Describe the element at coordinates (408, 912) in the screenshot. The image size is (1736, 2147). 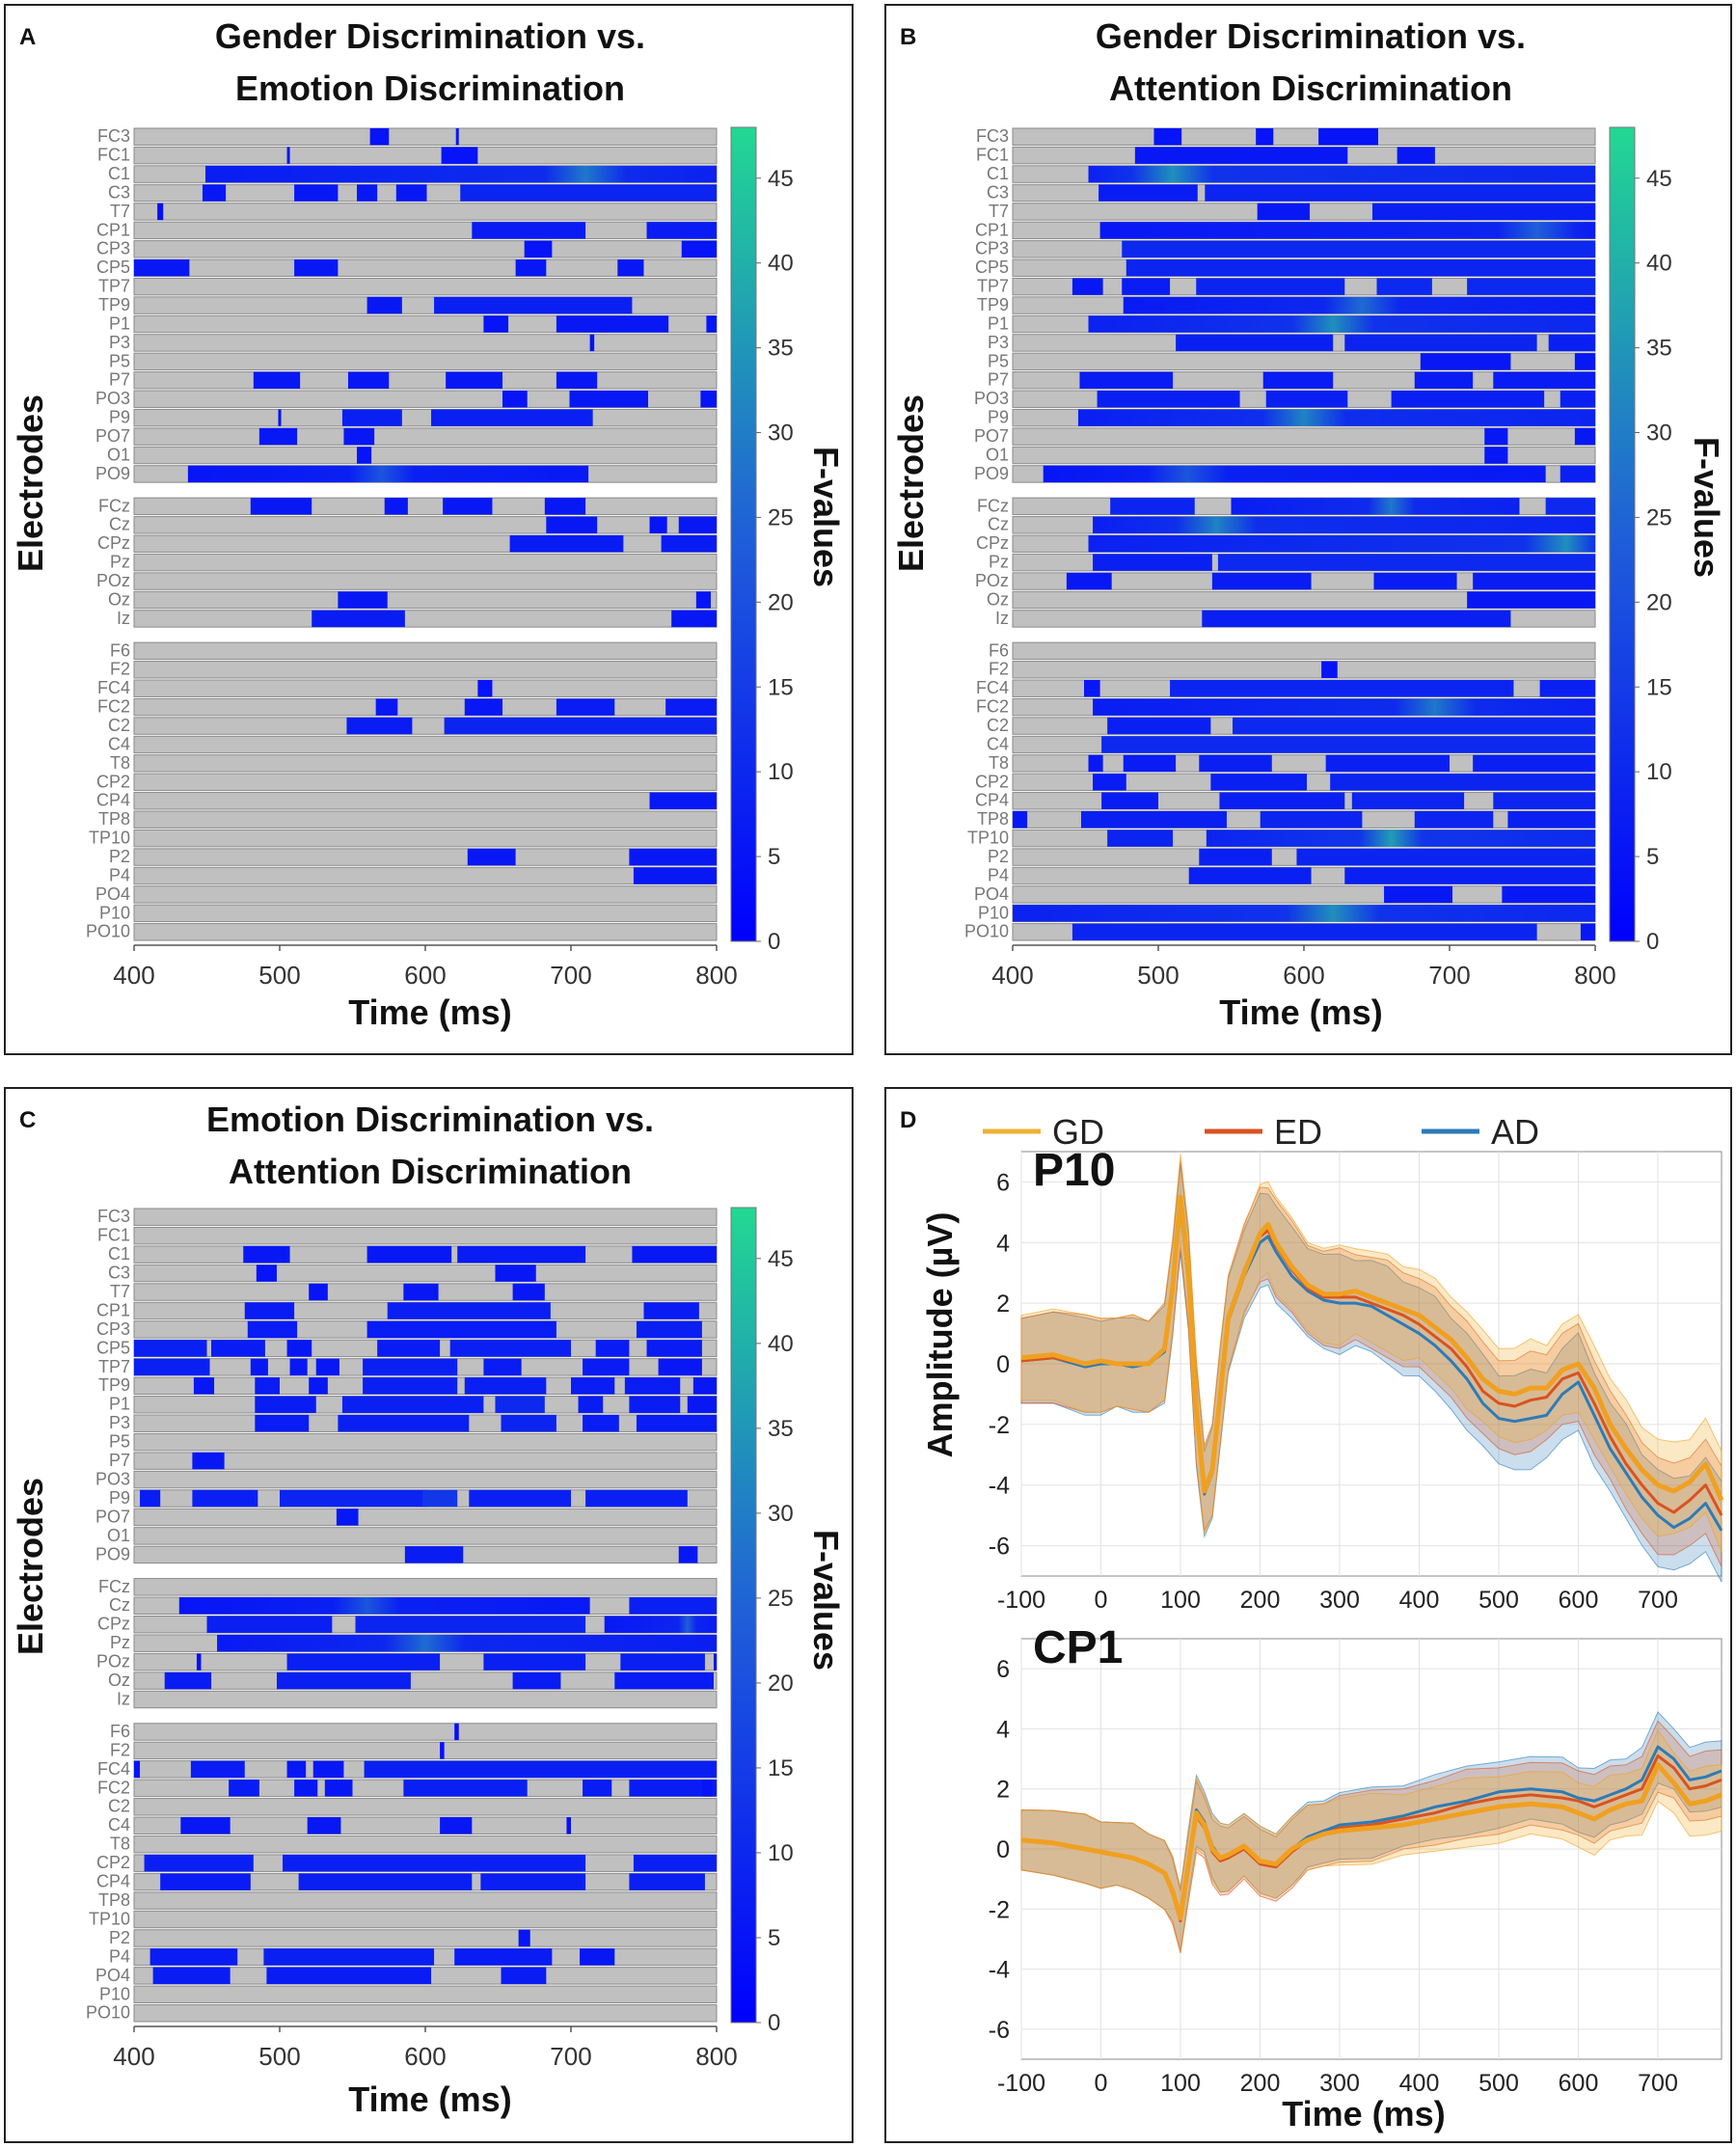
I see `electrode-row: P10` at that location.